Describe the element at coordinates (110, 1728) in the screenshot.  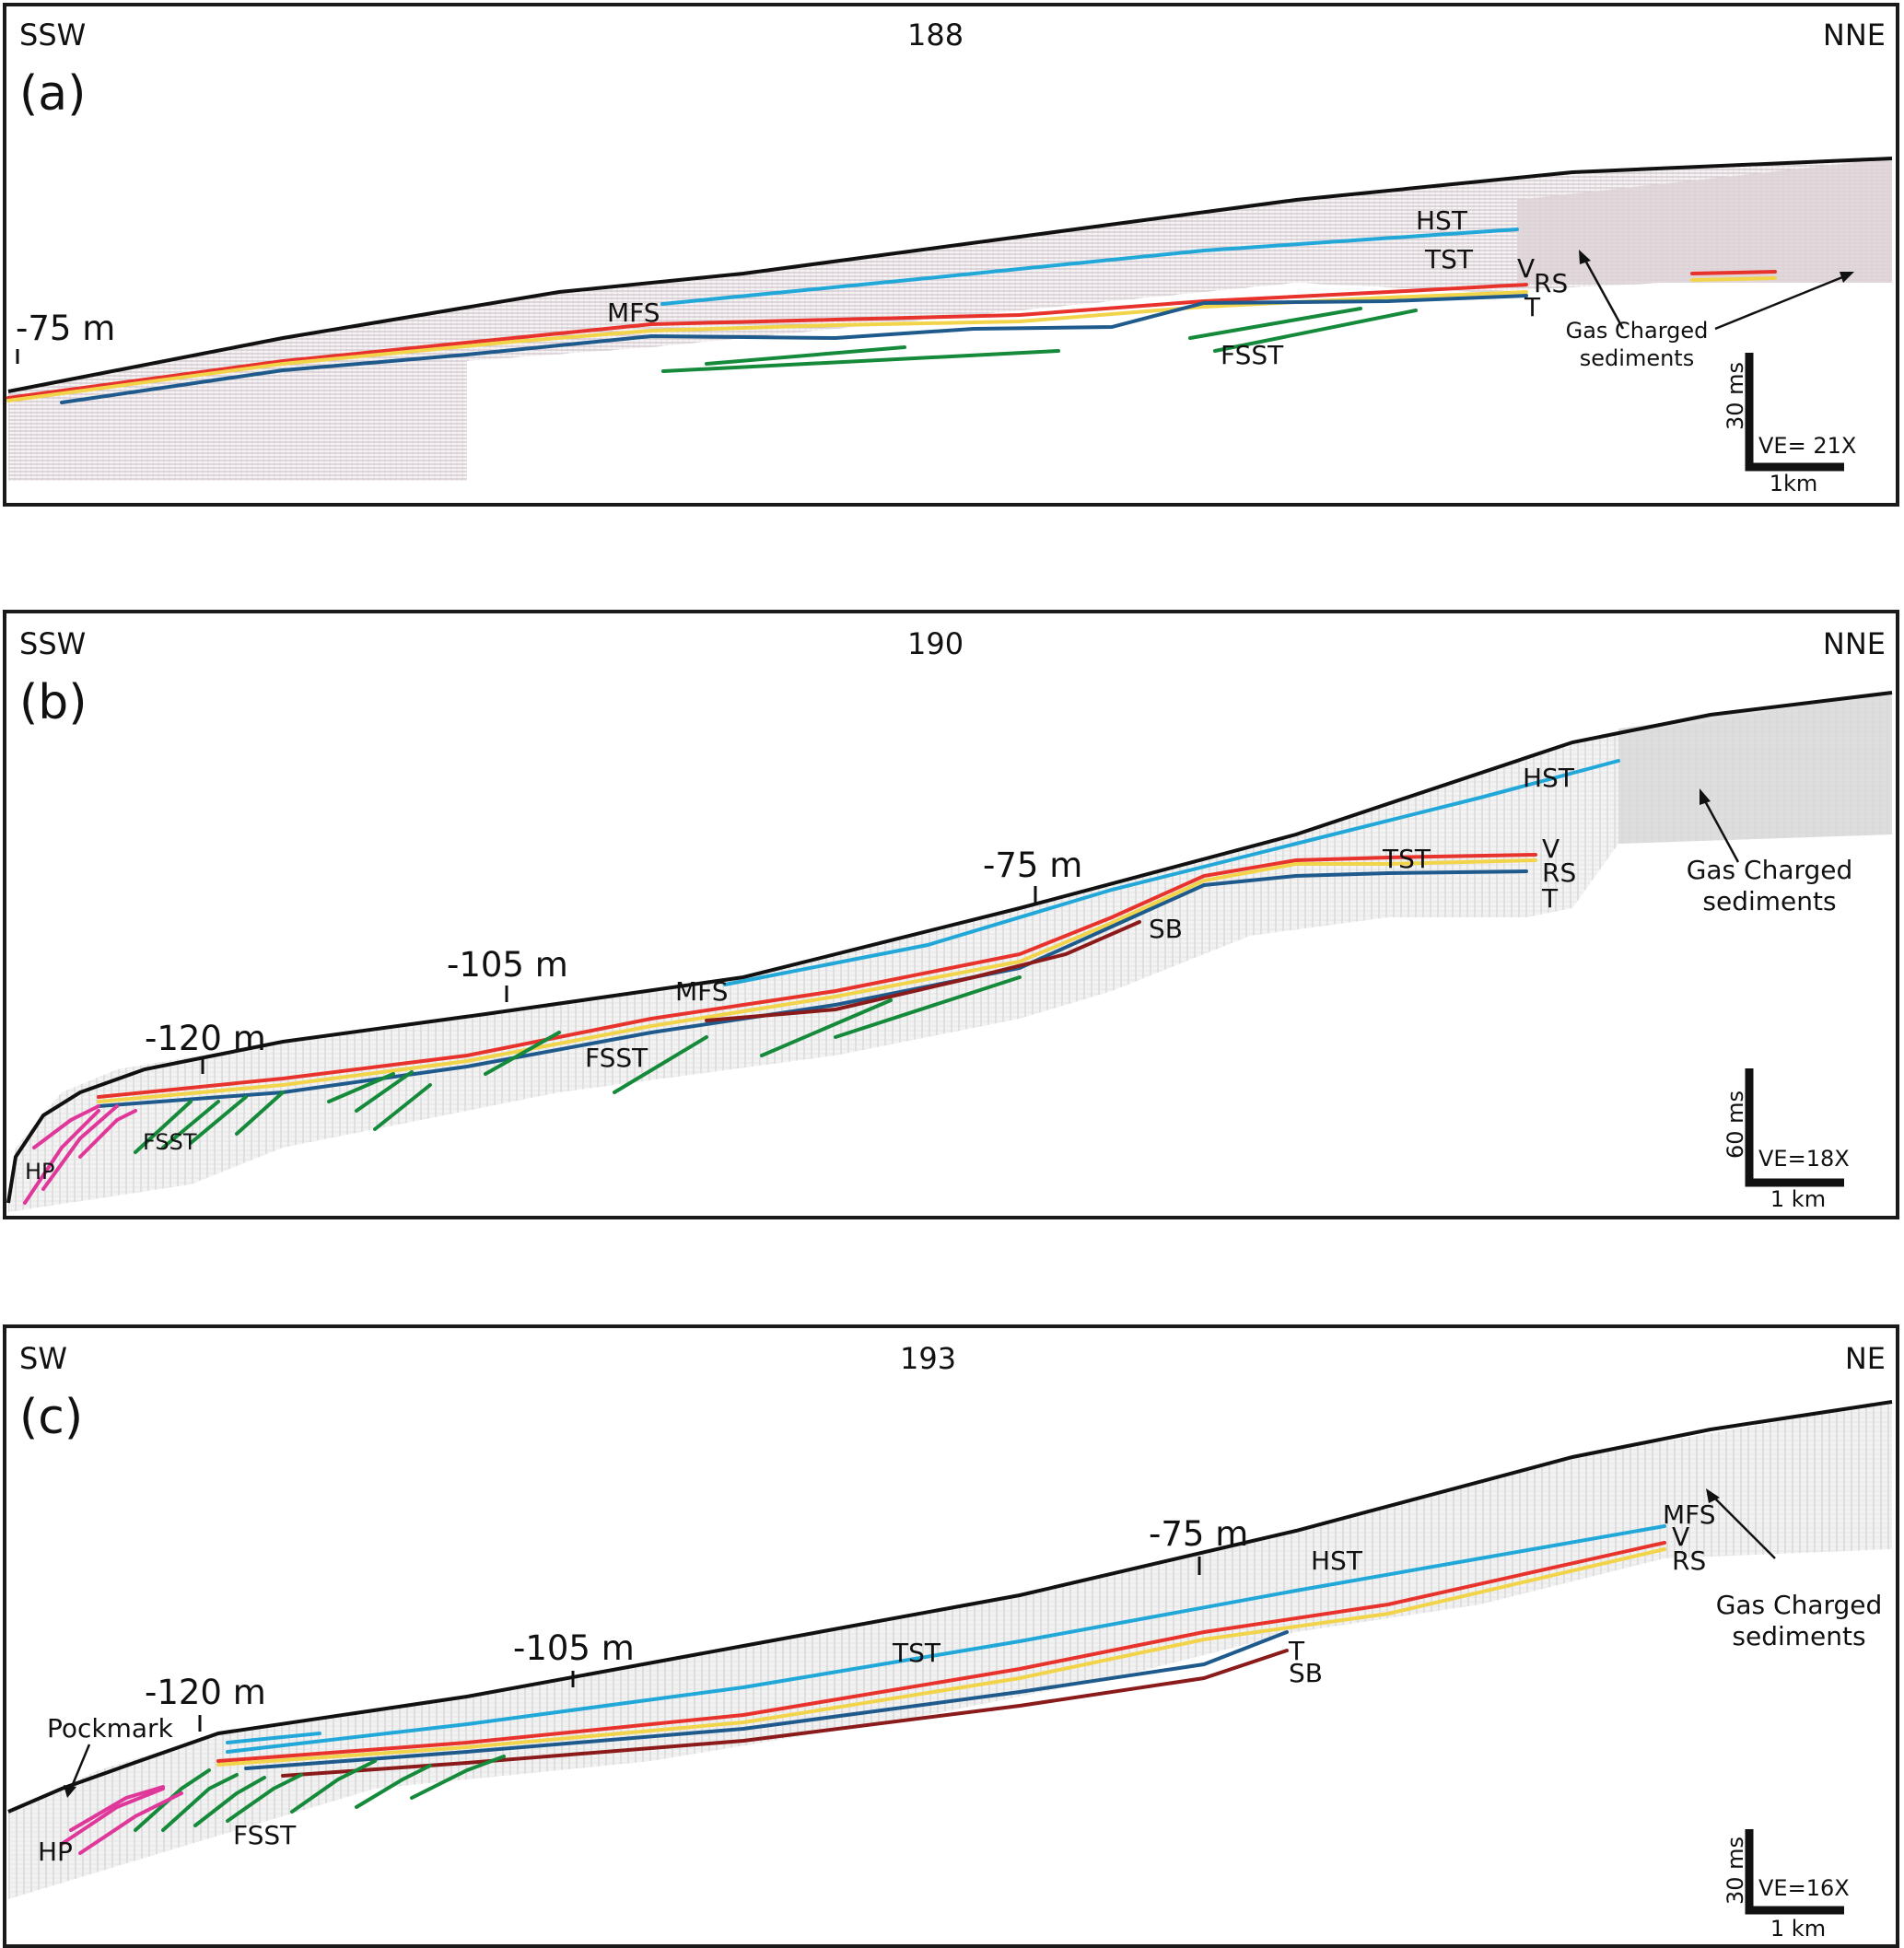
I see `pockmark-label: Pockmark` at that location.